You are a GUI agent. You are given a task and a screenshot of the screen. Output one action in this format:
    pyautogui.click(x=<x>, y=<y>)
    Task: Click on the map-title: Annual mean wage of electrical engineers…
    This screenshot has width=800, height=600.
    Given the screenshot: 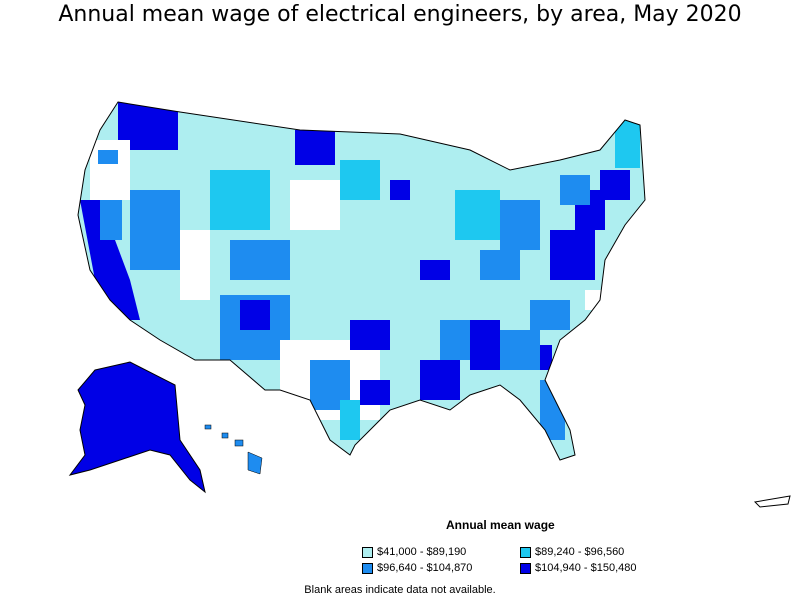 What is the action you would take?
    pyautogui.click(x=400, y=14)
    